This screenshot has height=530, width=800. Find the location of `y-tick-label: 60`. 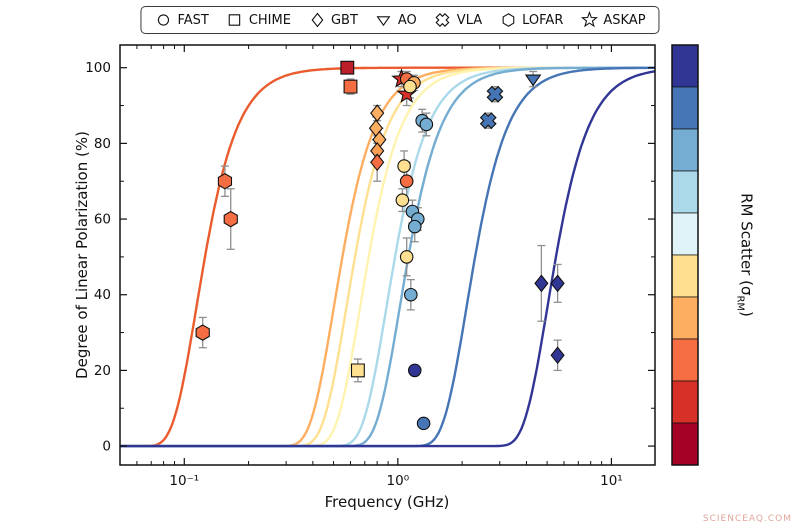

y-tick-label: 60 is located at coordinates (102, 220).